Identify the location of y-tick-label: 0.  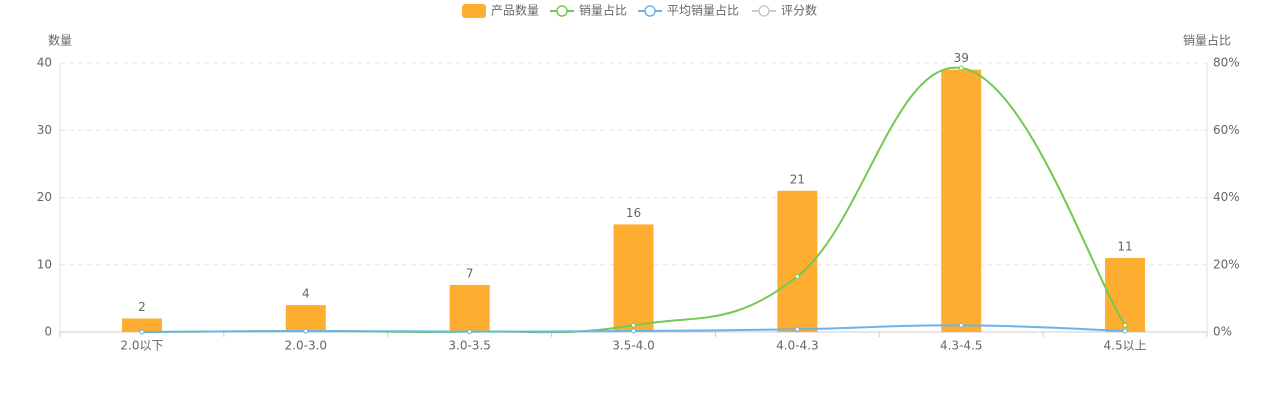
(48, 332).